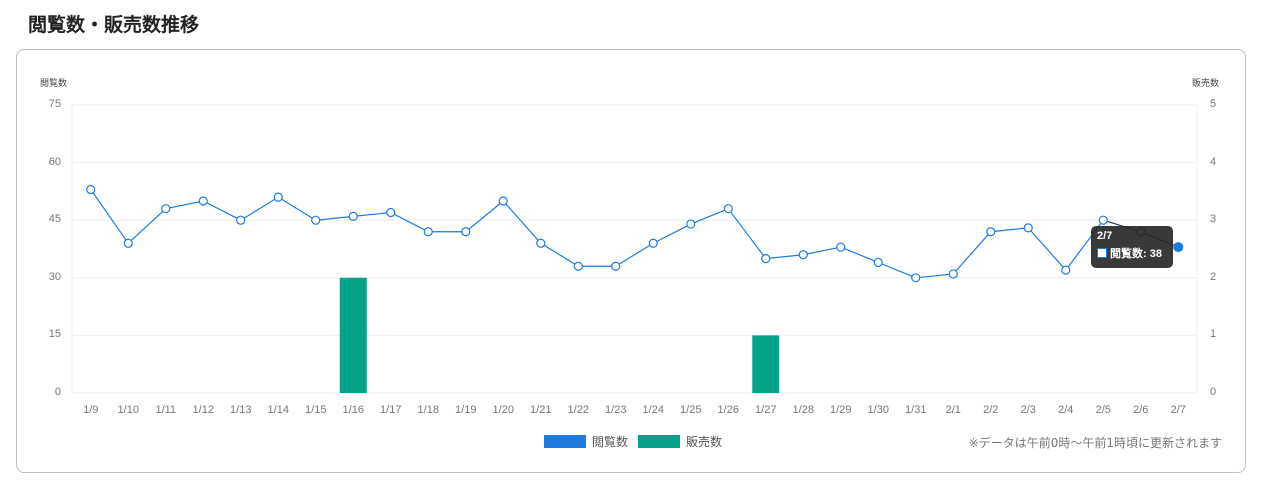 This screenshot has height=484, width=1267. What do you see at coordinates (728, 410) in the screenshot?
I see `x-tick: 1/26` at bounding box center [728, 410].